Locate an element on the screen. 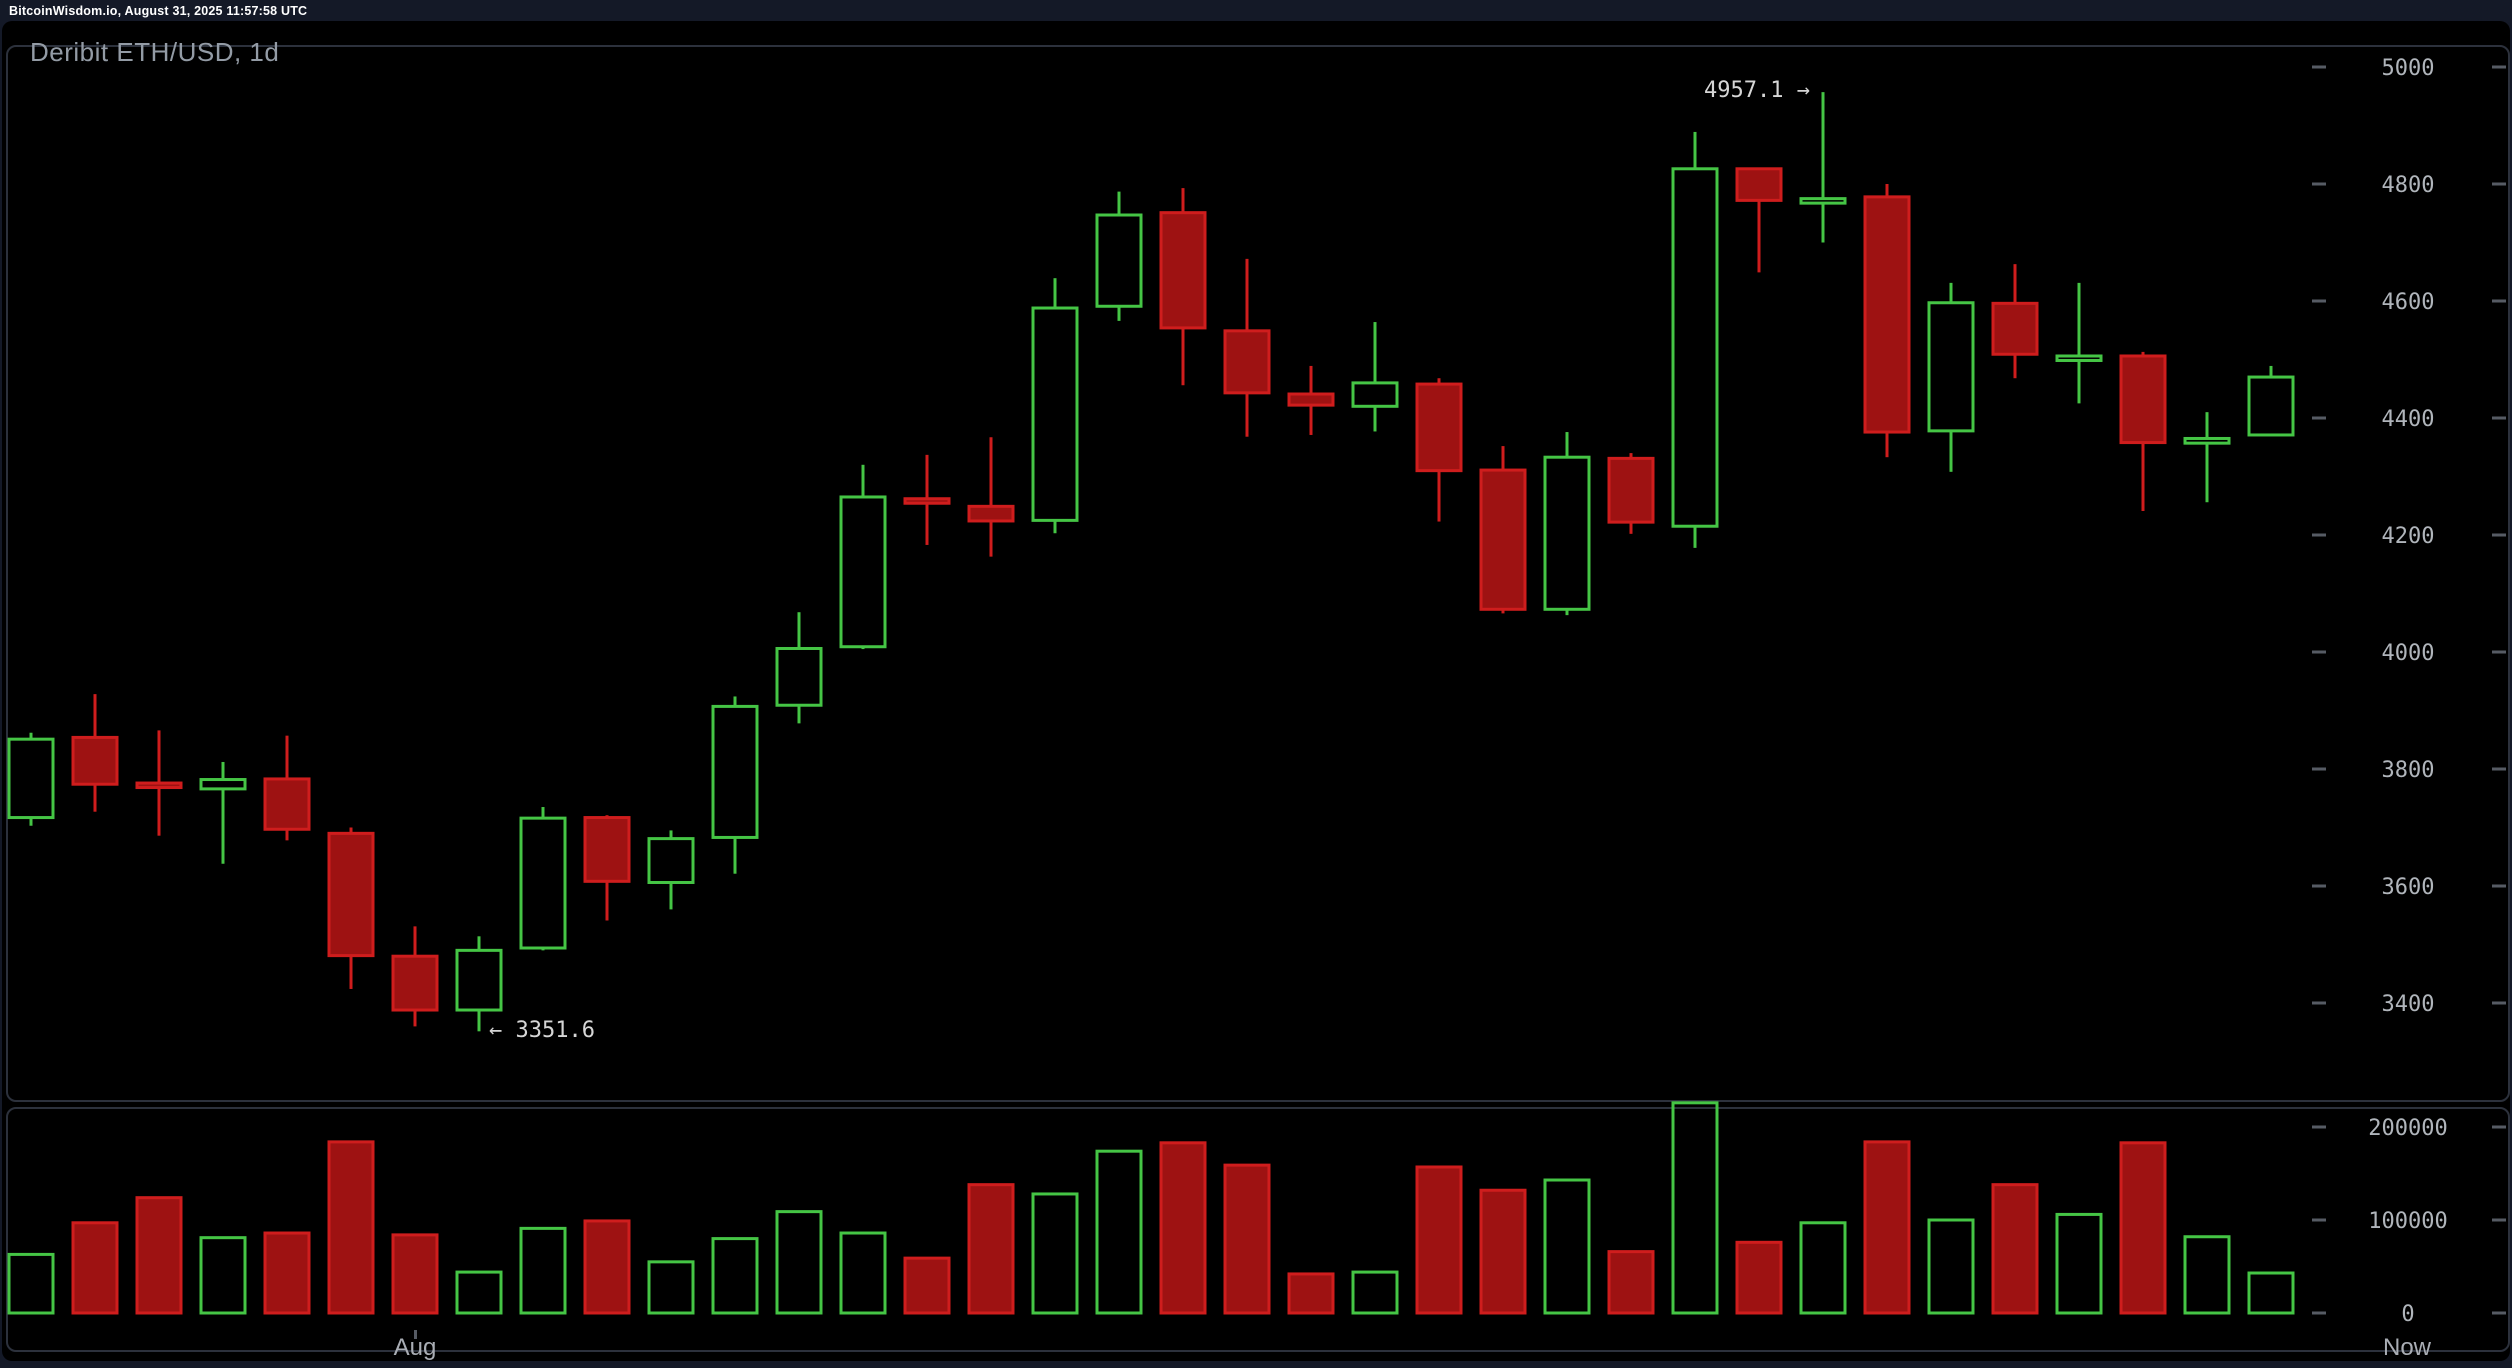 Image resolution: width=2512 pixels, height=1368 pixels. x-axis-label-now: Now is located at coordinates (2407, 1347).